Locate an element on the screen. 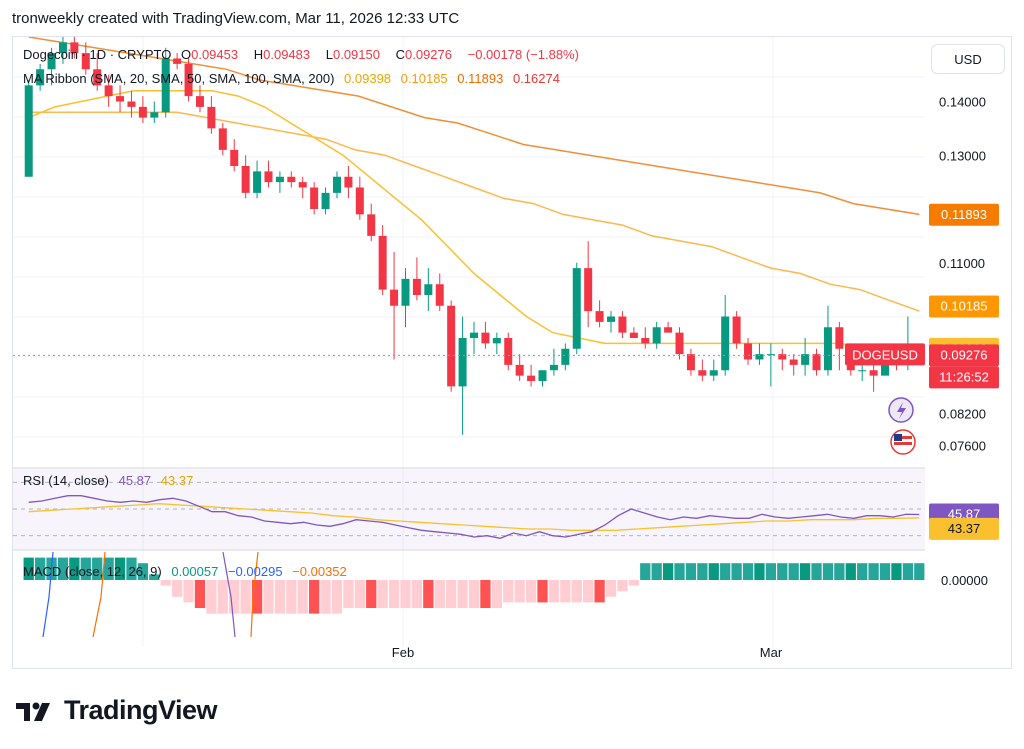 This screenshot has height=749, width=1024. symbol-name: Dogecoin · 1D · CRYPTO is located at coordinates (97, 54).